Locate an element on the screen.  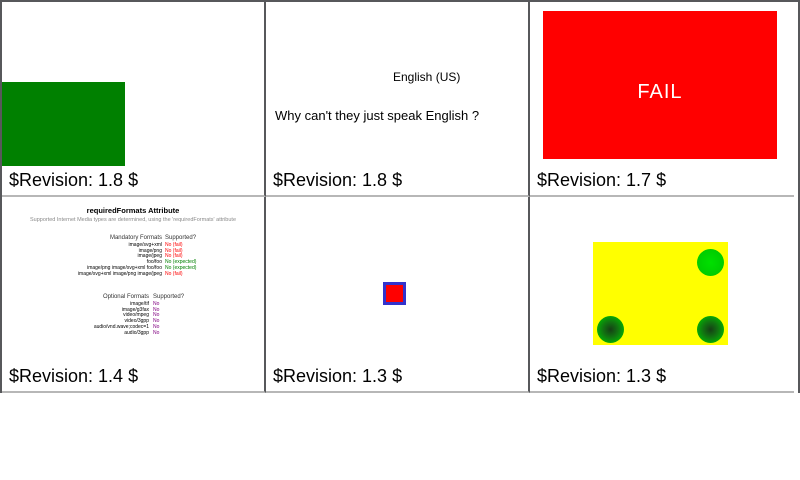
format-name: foo/foo is located at coordinates (154, 262).